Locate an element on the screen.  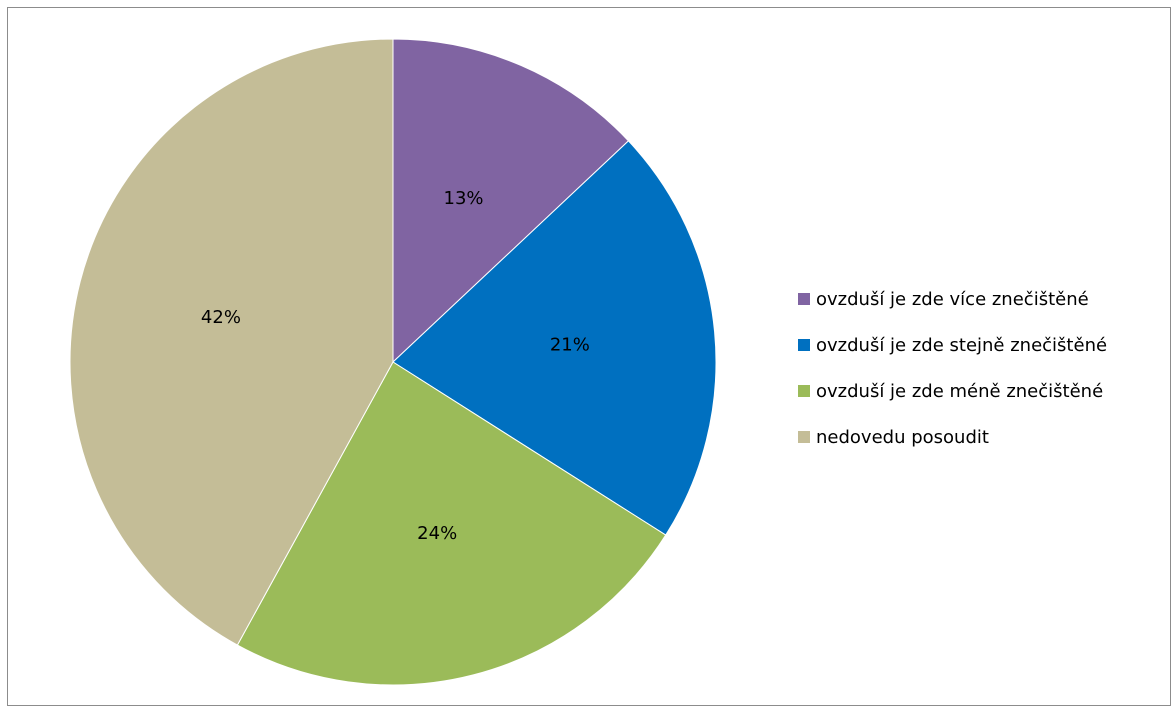
pie-slice is located at coordinates (511, 201).